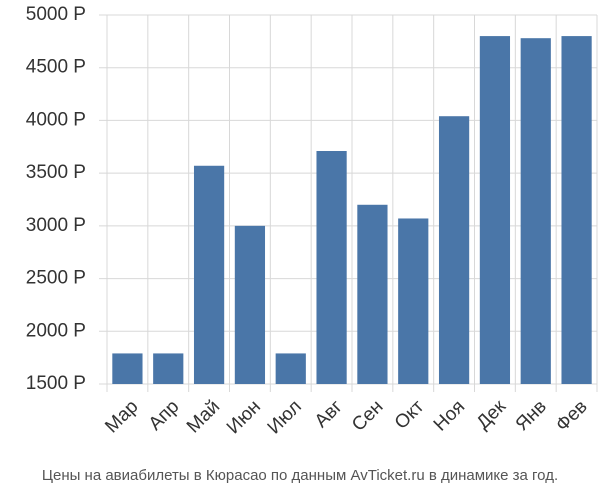  Describe the element at coordinates (367, 415) in the screenshot. I see `x-tick-label: Сен` at that location.